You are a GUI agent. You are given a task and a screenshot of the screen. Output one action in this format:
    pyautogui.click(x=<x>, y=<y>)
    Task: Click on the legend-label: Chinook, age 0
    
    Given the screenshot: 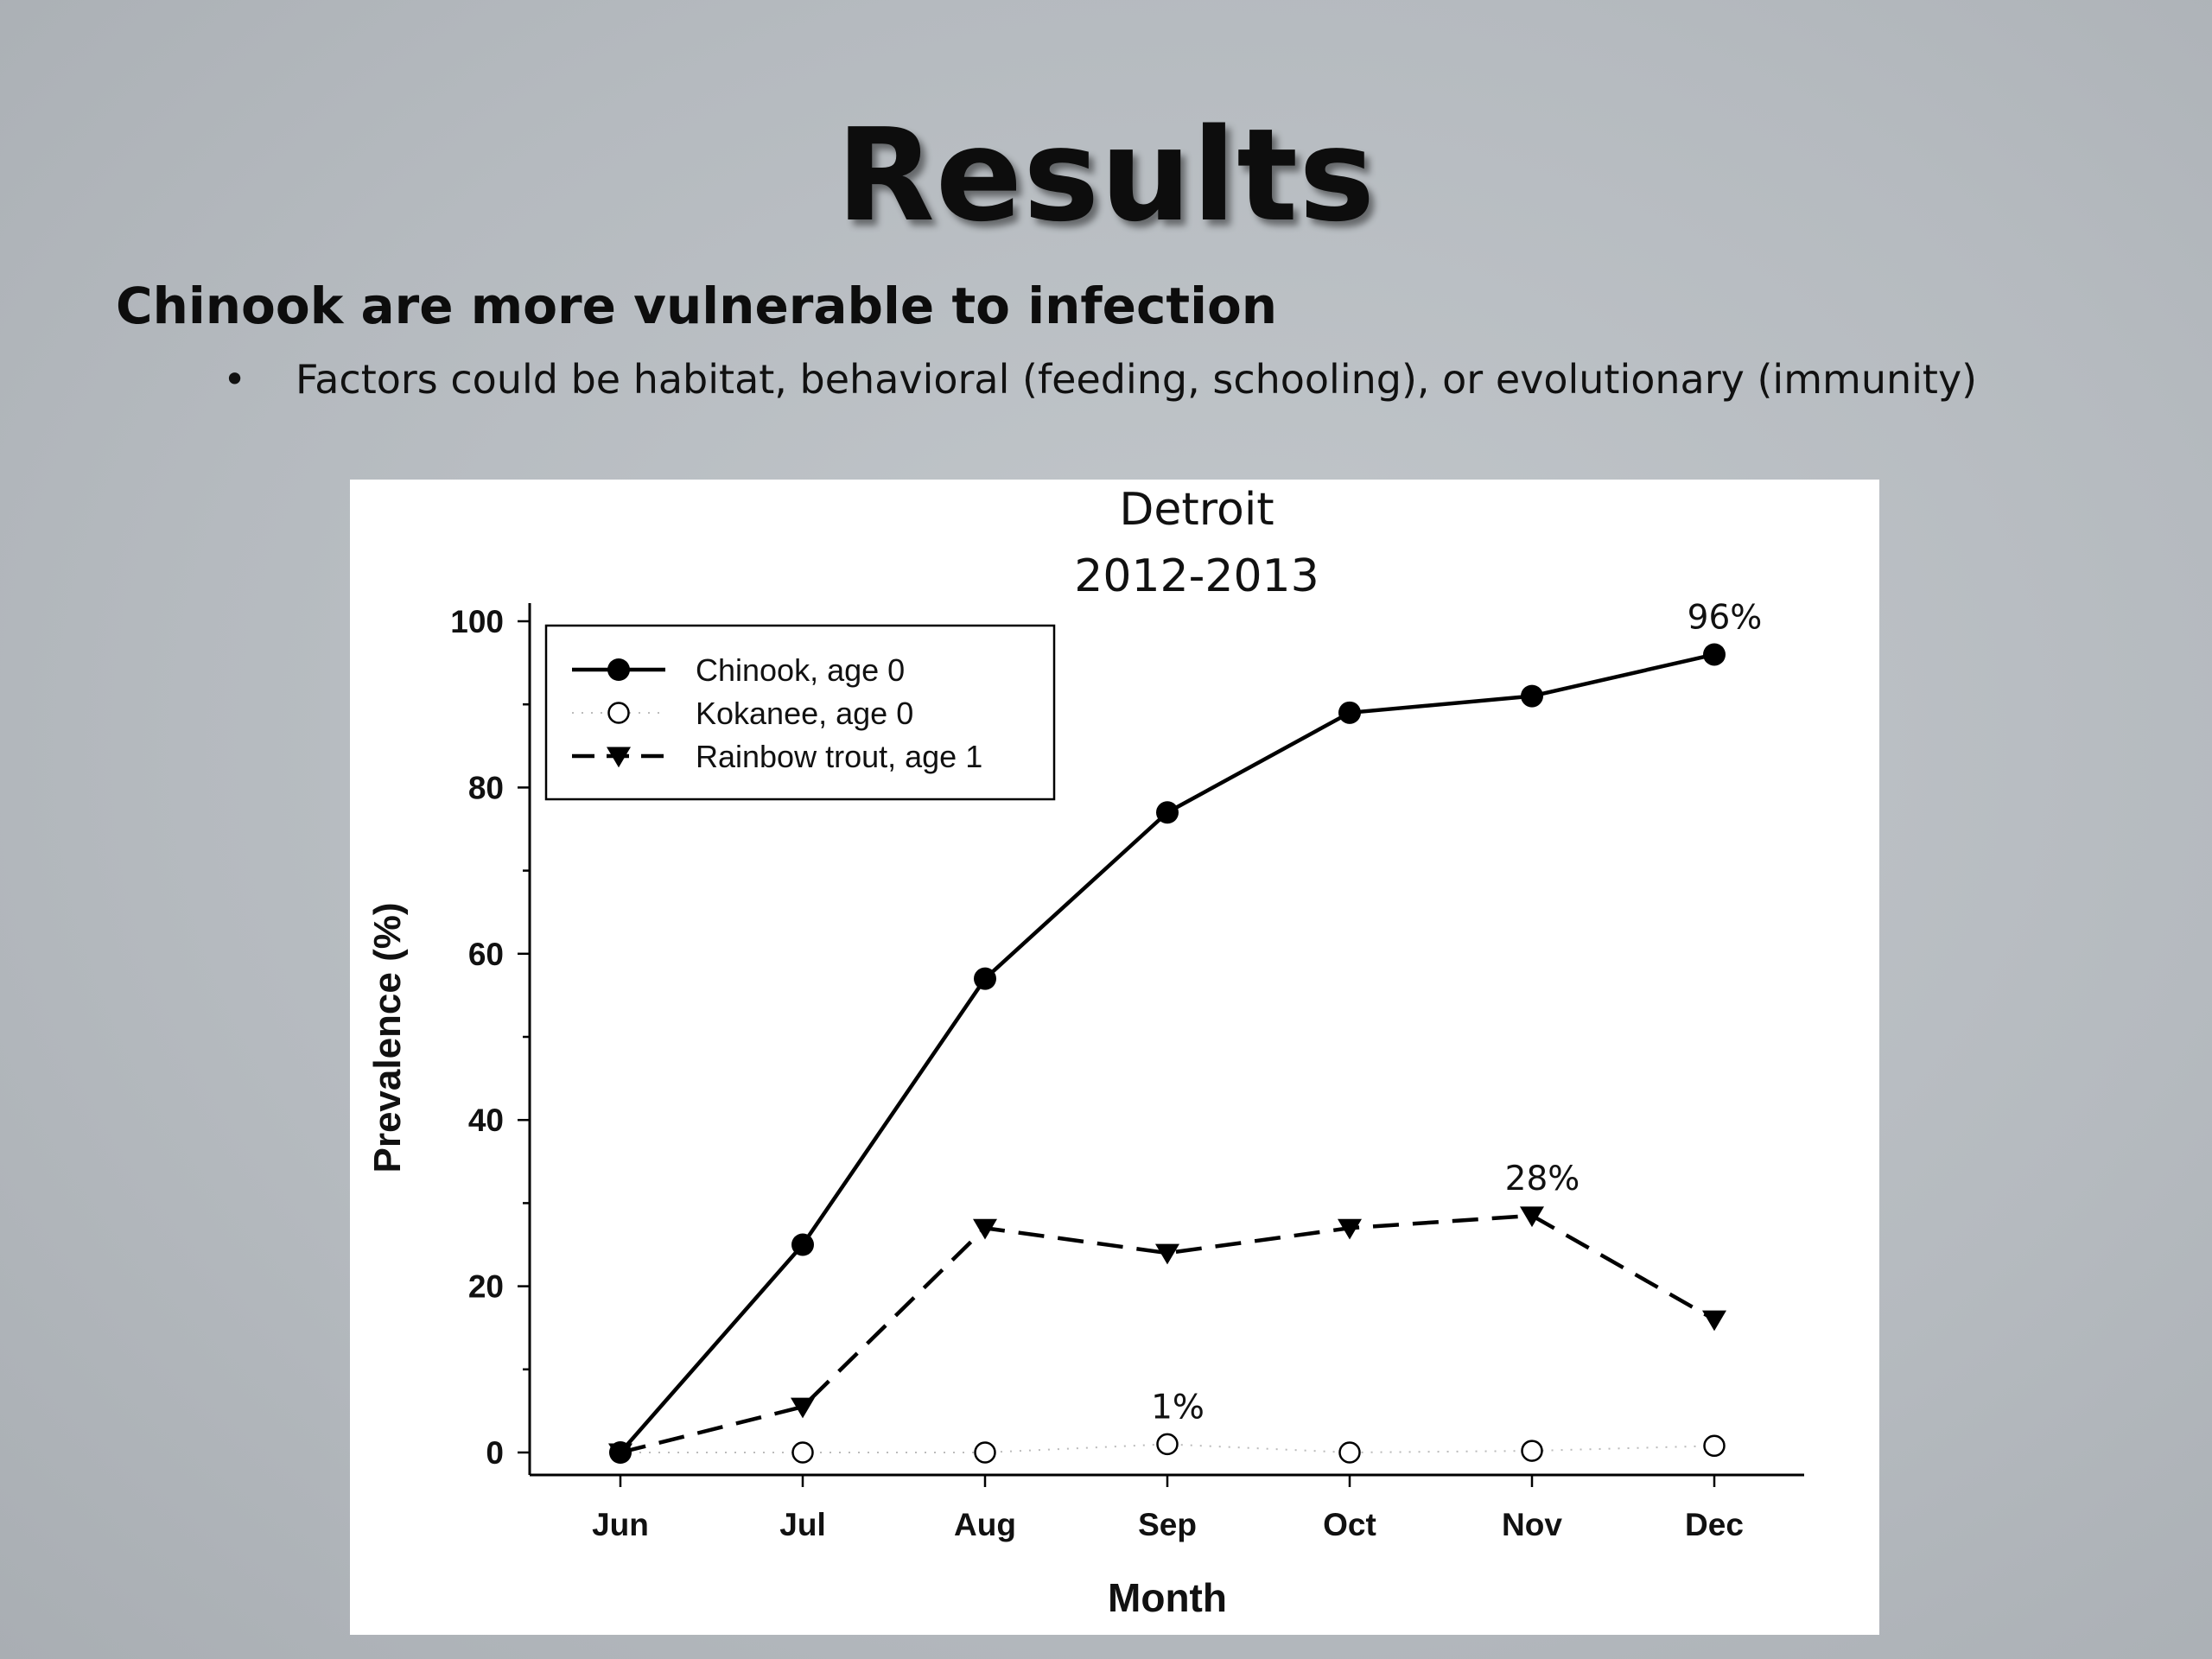 What is the action you would take?
    pyautogui.click(x=800, y=670)
    